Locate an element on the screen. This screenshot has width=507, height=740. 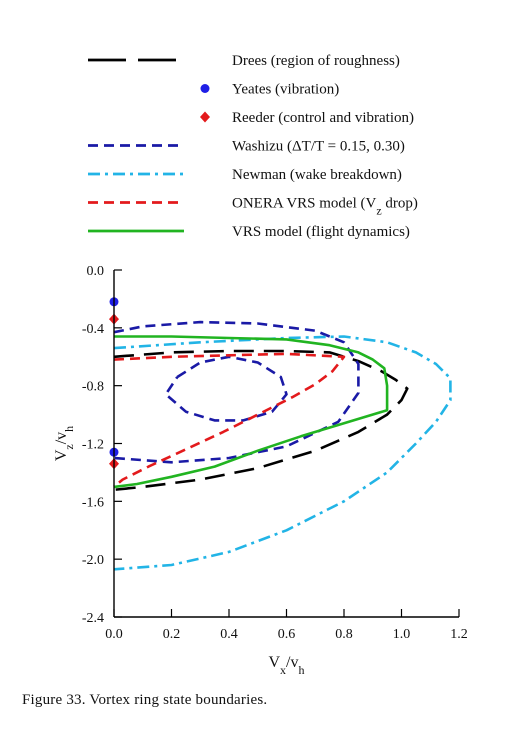
x-tick-label: 0.2 is located at coordinates (172, 634).